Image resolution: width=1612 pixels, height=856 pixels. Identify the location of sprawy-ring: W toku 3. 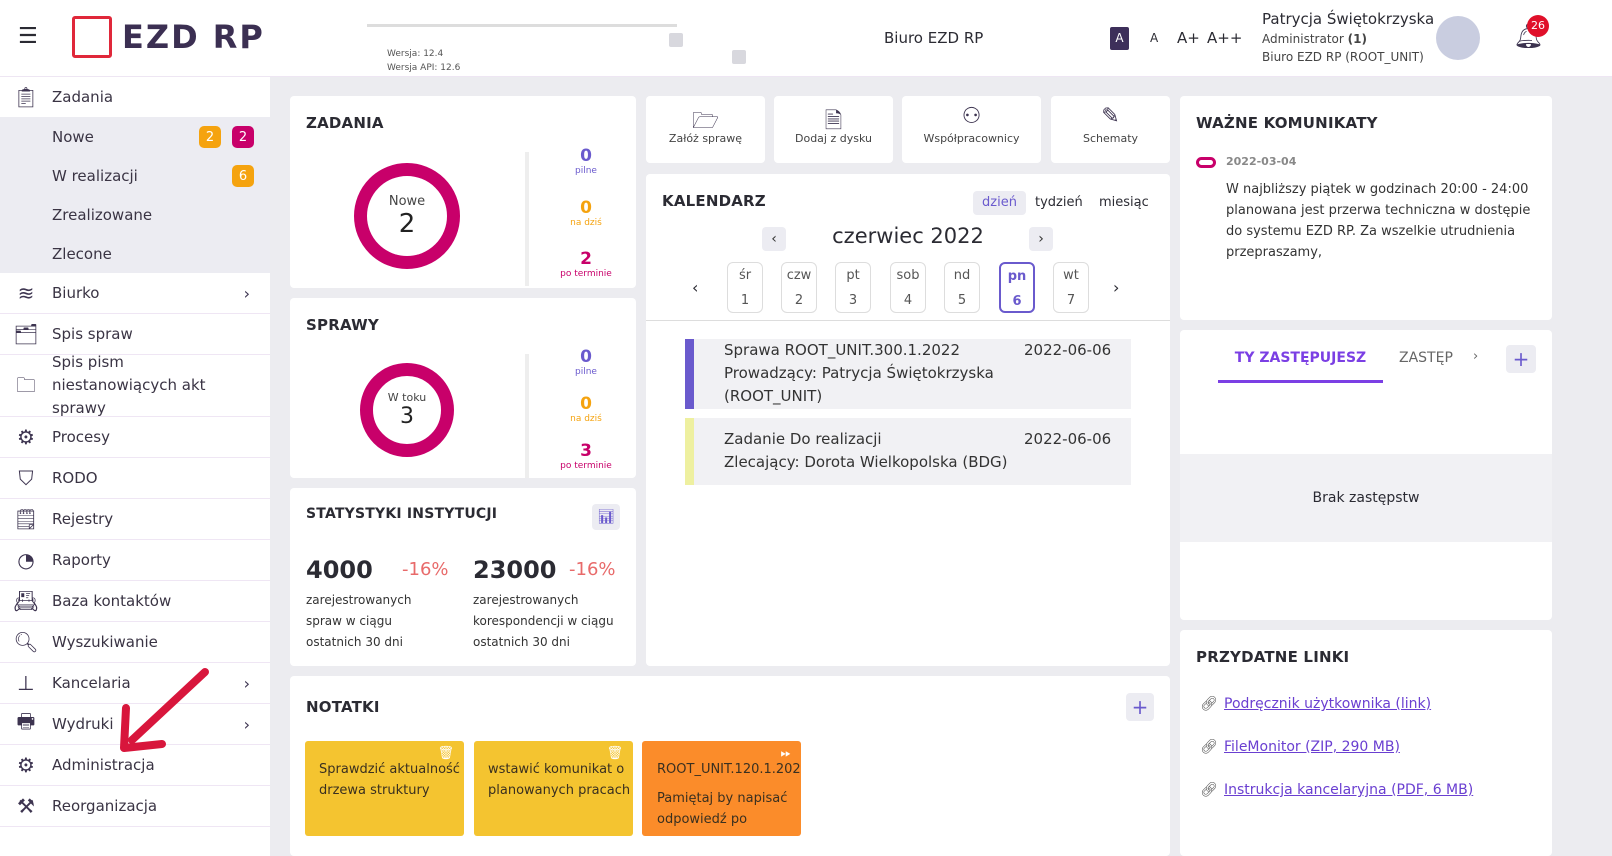
(407, 410).